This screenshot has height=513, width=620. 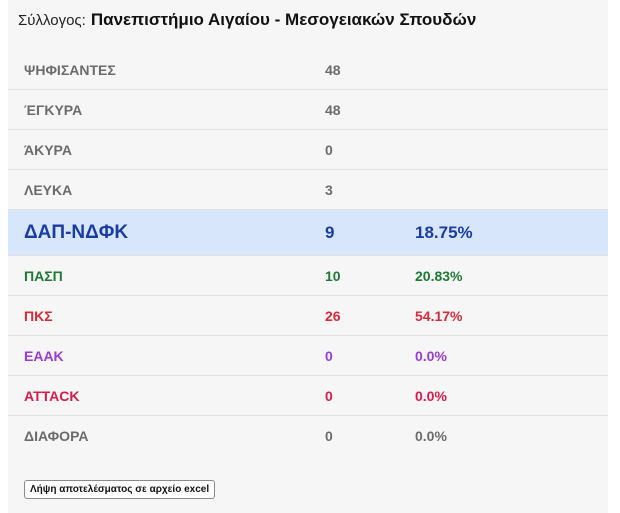 I want to click on result-row-pasp: ΠΑΣΠ 10 20.83%, so click(x=308, y=276).